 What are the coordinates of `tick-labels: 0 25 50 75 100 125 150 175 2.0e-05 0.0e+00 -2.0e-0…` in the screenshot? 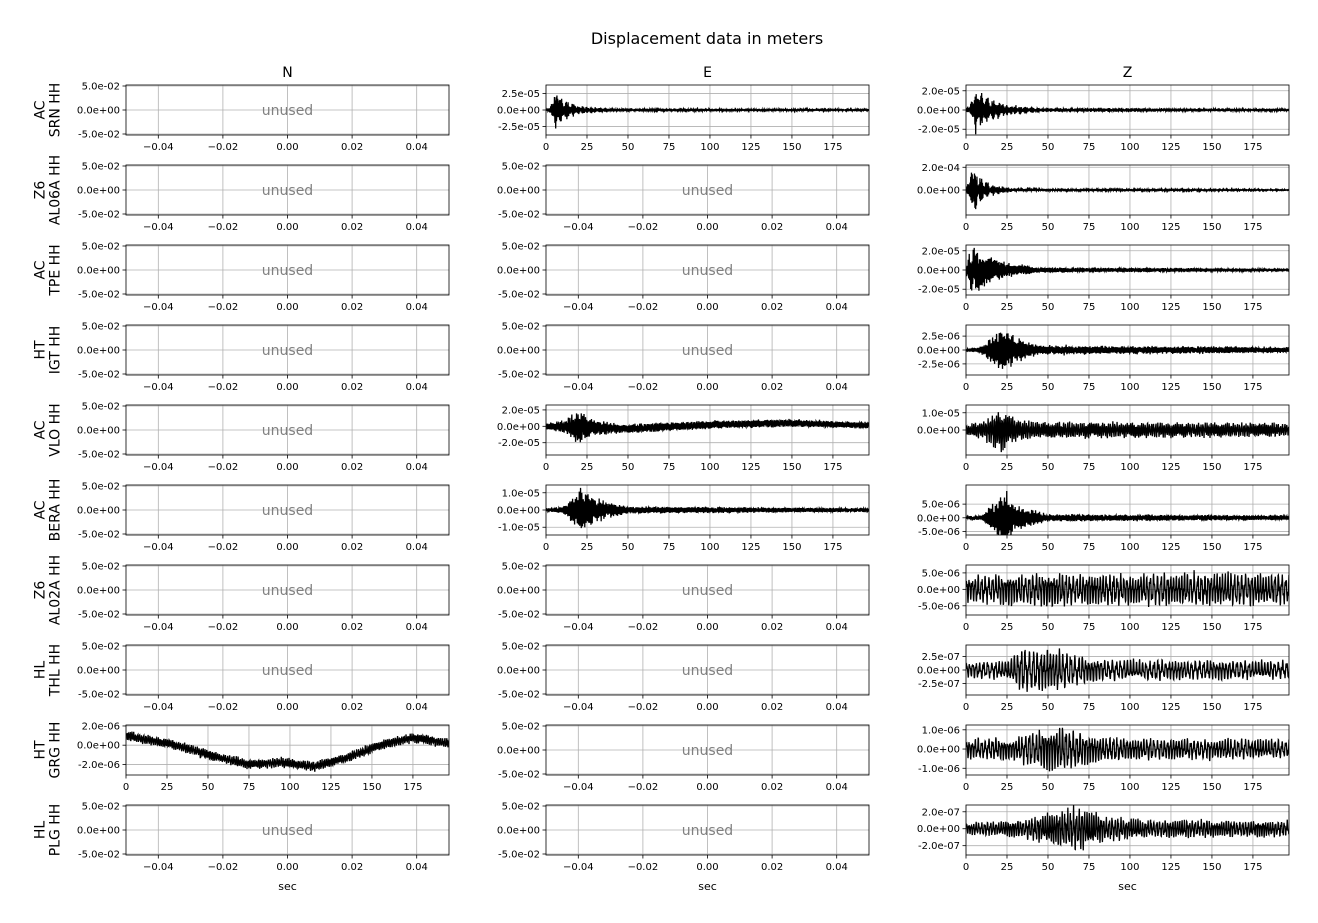 It's located at (670, 439).